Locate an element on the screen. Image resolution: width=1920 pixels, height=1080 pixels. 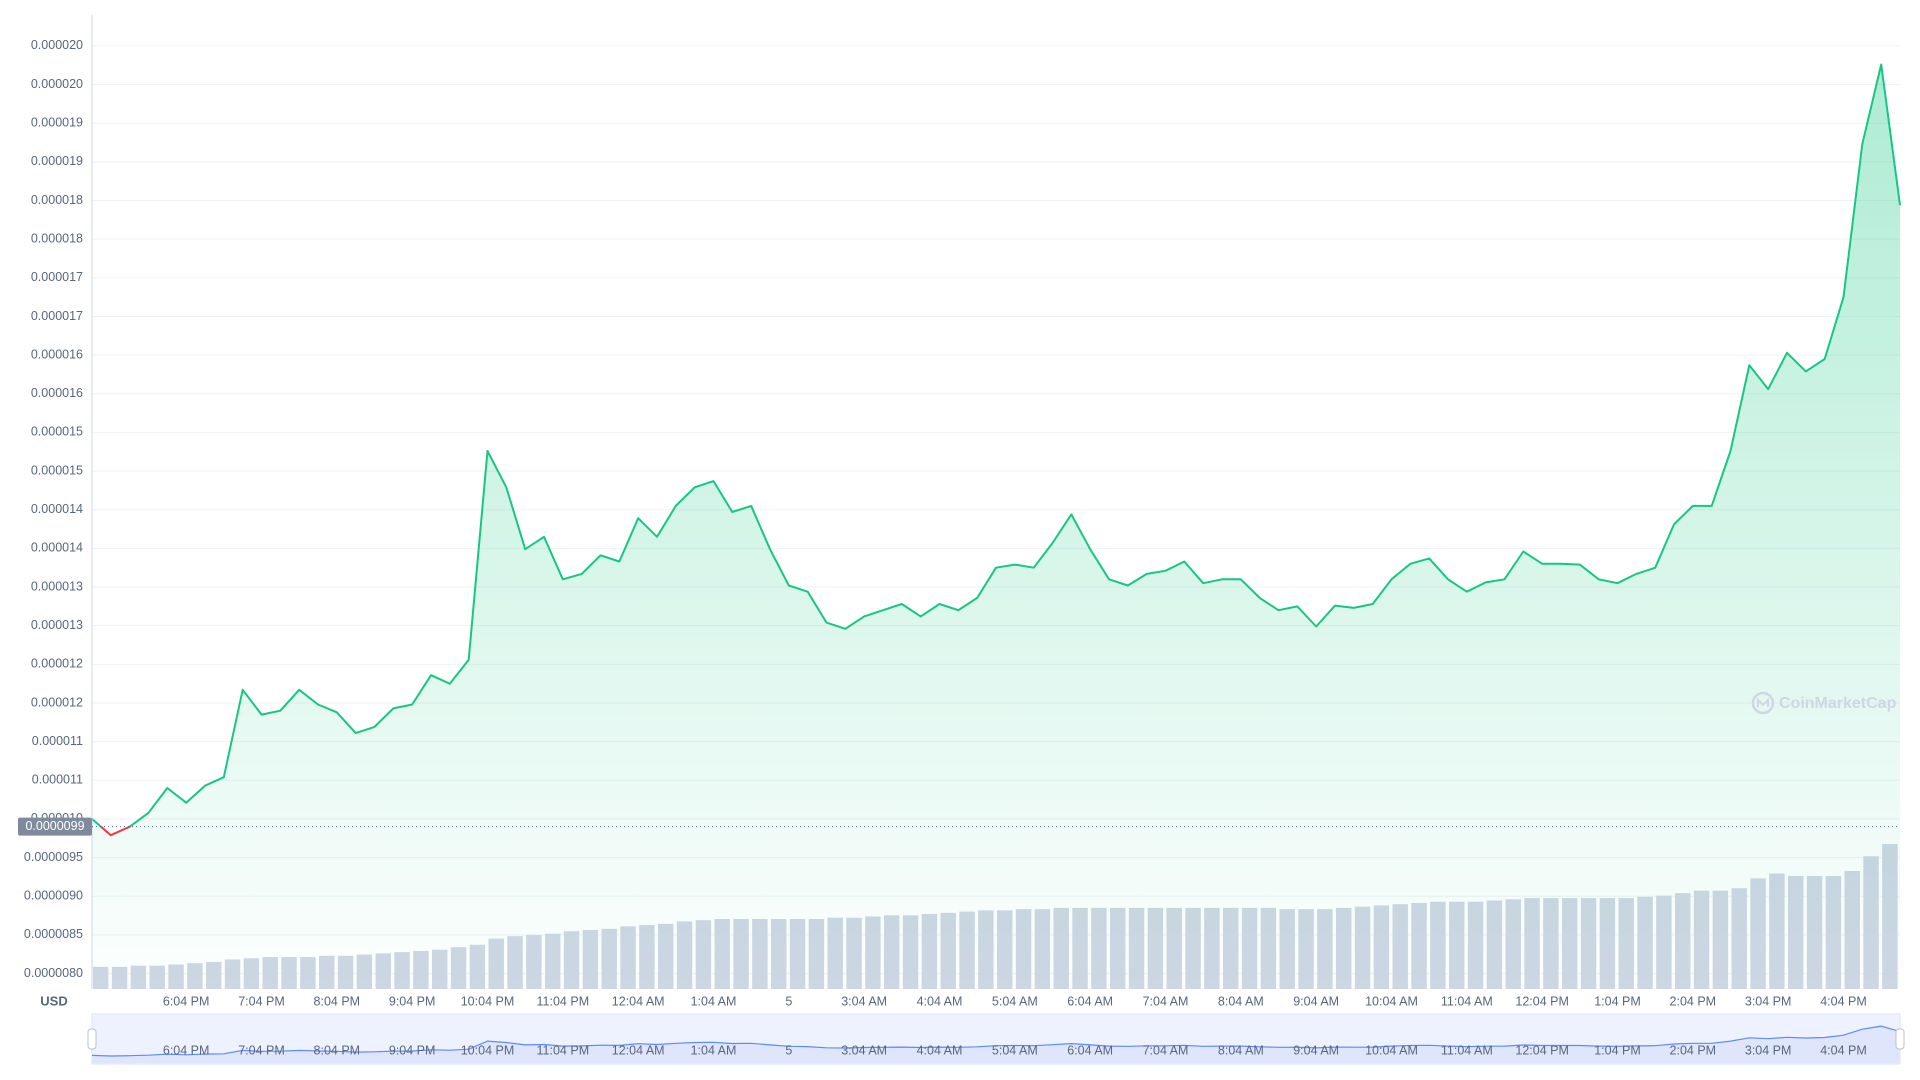
navigator-tick-label: 8:04 AM is located at coordinates (1241, 1050).